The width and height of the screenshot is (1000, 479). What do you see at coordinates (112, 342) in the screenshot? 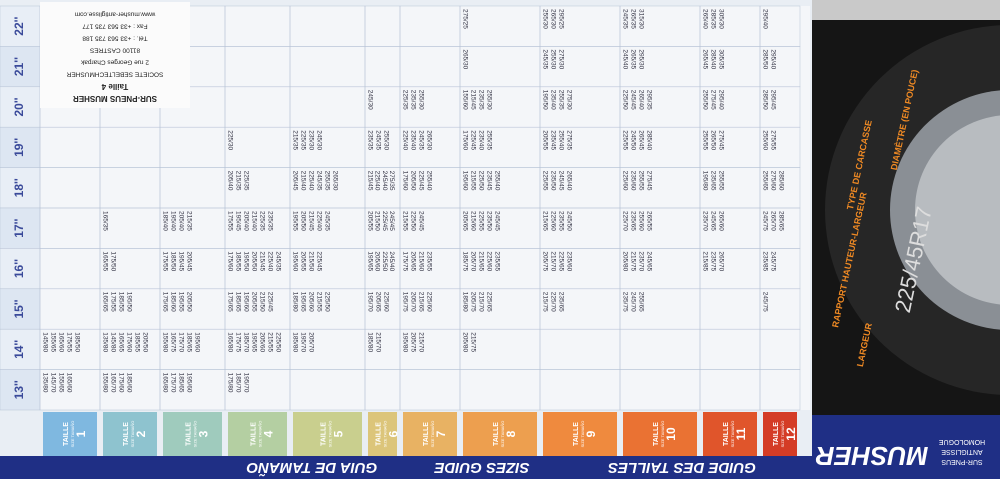
I see `tire-size: 145/80` at bounding box center [112, 342].